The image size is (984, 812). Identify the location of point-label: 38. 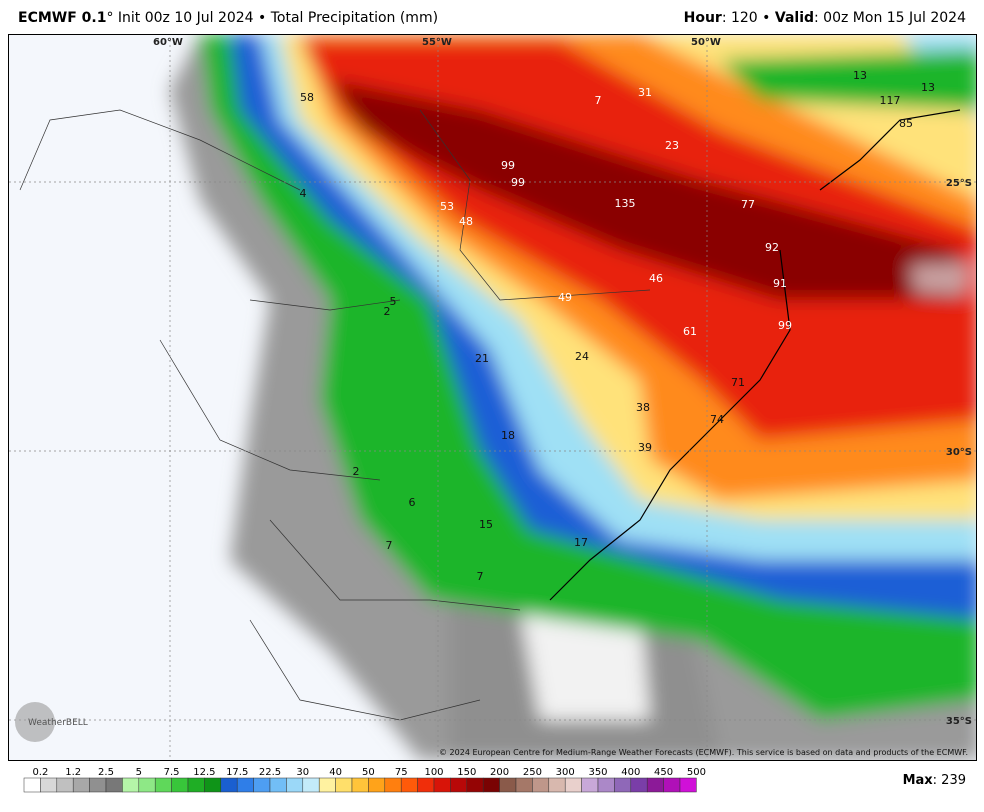
(643, 407).